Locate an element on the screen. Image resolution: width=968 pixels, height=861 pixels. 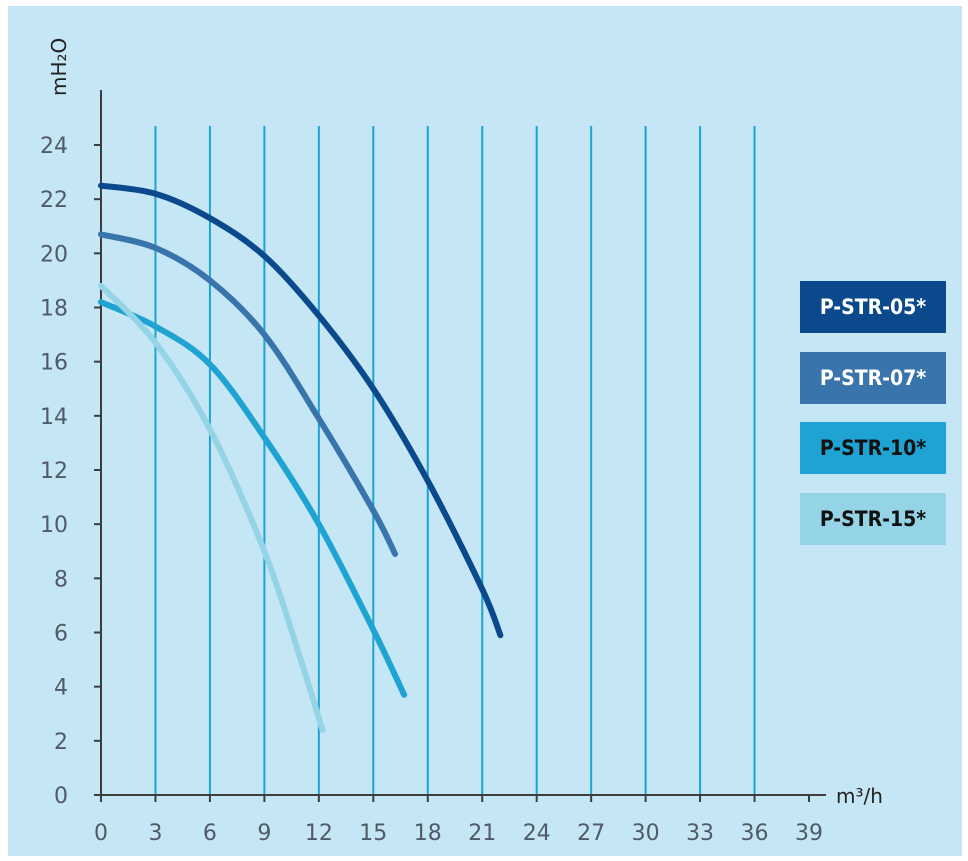
y-axis-label: mH₂O is located at coordinates (59, 67).